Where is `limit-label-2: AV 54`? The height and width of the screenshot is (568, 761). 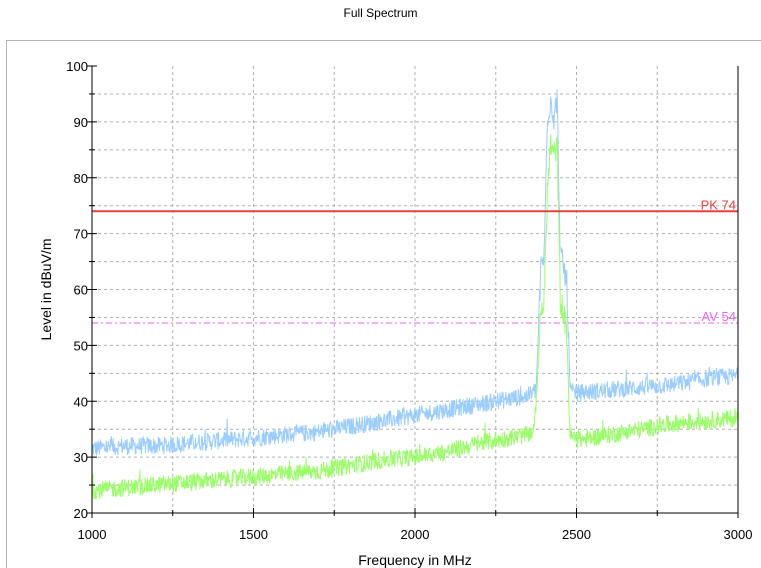 limit-label-2: AV 54 is located at coordinates (719, 316).